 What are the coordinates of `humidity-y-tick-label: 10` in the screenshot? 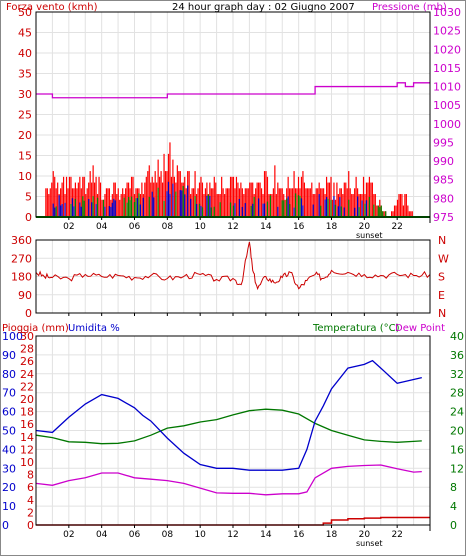 It's located at (9, 506).